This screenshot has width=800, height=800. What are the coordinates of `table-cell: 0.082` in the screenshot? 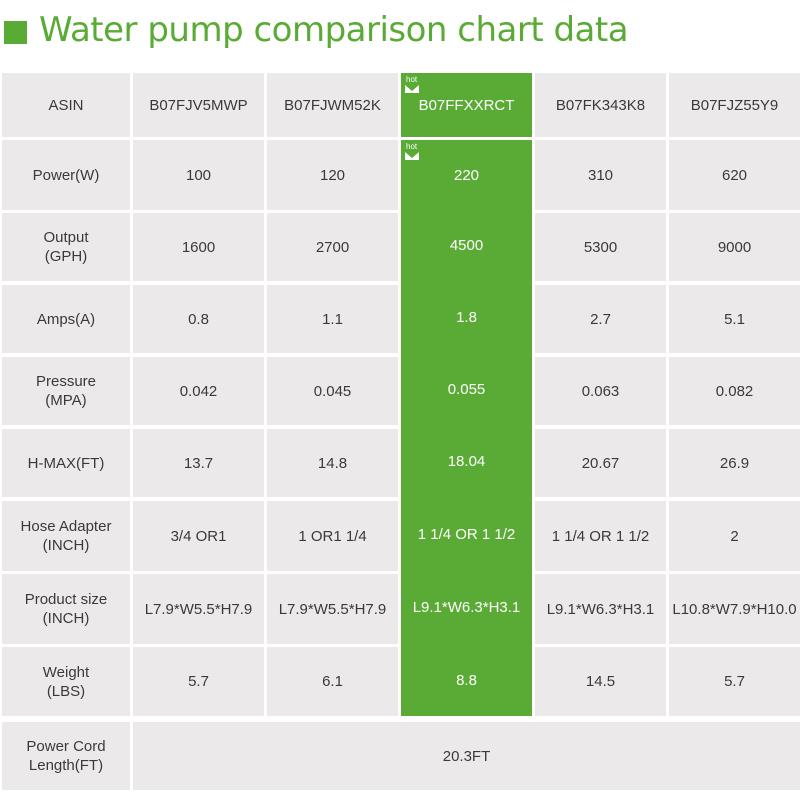 It's located at (734, 391).